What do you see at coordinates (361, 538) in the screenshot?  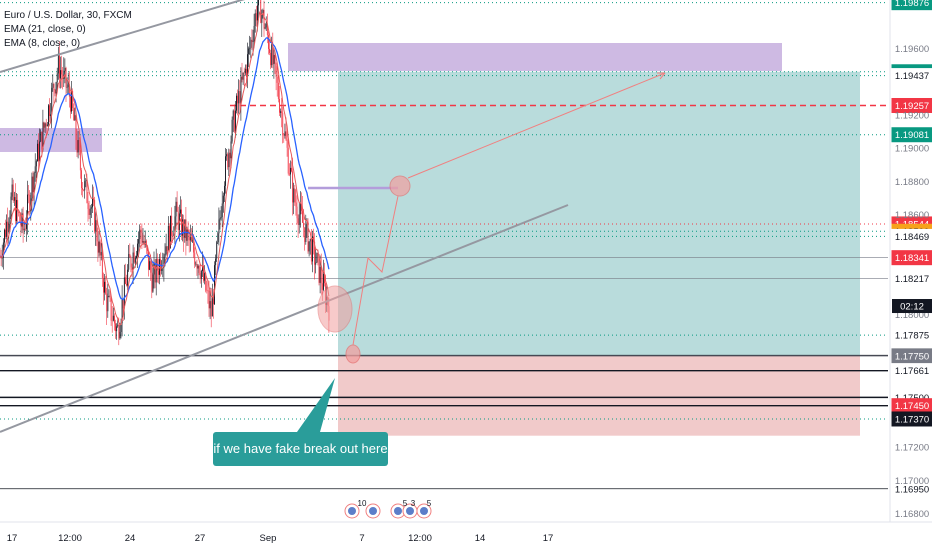 I see `time-tick: 7` at bounding box center [361, 538].